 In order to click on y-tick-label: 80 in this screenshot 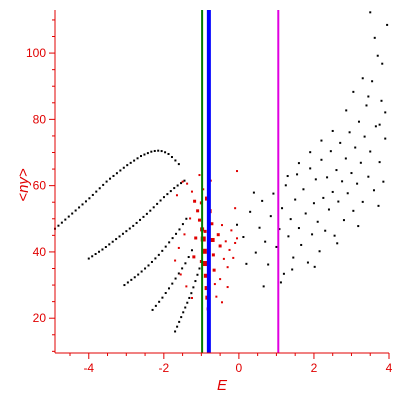, I will do `click(40, 119)`.